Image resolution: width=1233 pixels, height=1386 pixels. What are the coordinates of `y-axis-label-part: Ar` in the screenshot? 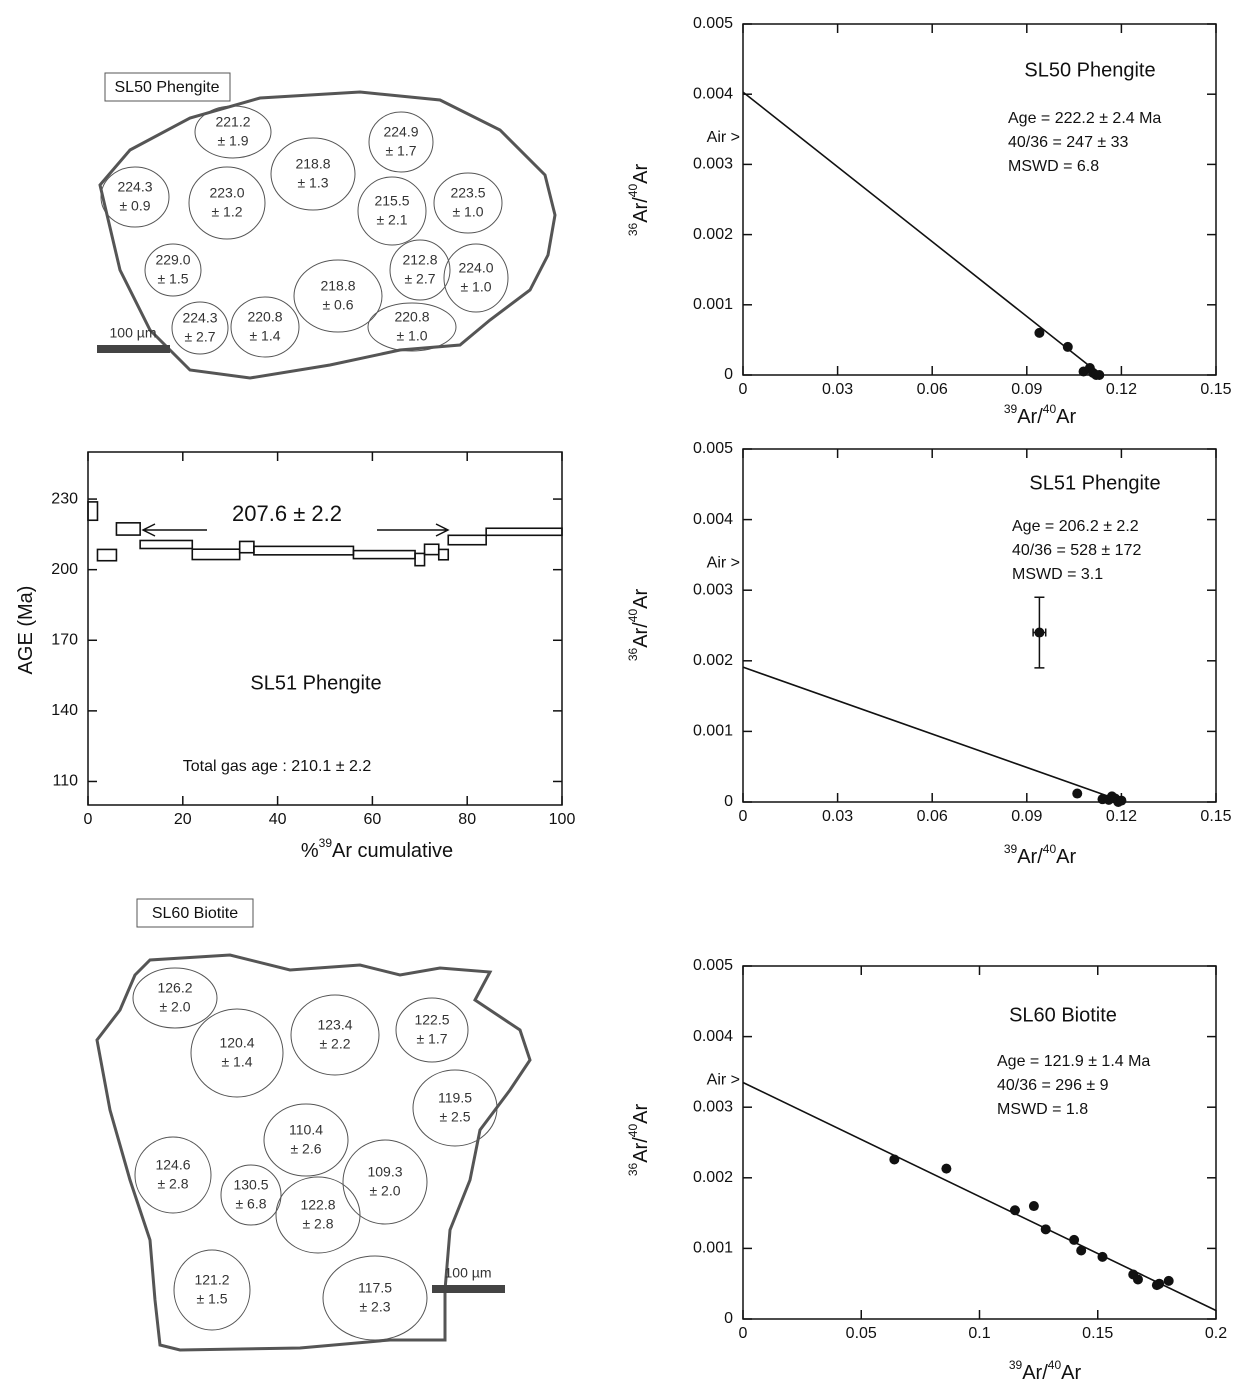 It's located at (641, 1114).